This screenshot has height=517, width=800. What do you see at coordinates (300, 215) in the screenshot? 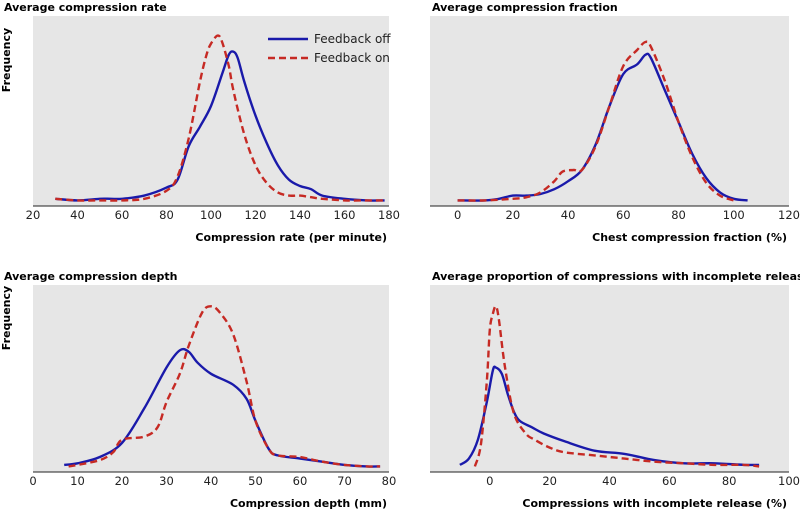
I see `x-tick-label: 140` at bounding box center [300, 215].